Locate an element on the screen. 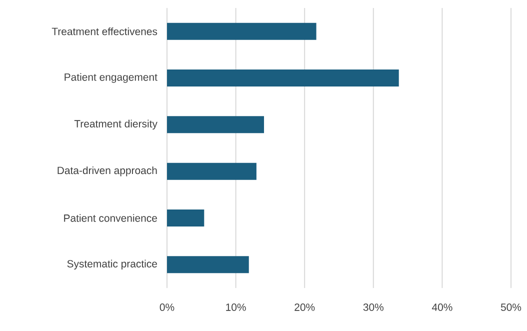 This screenshot has width=527, height=331. x-tick-label: 40% is located at coordinates (442, 307).